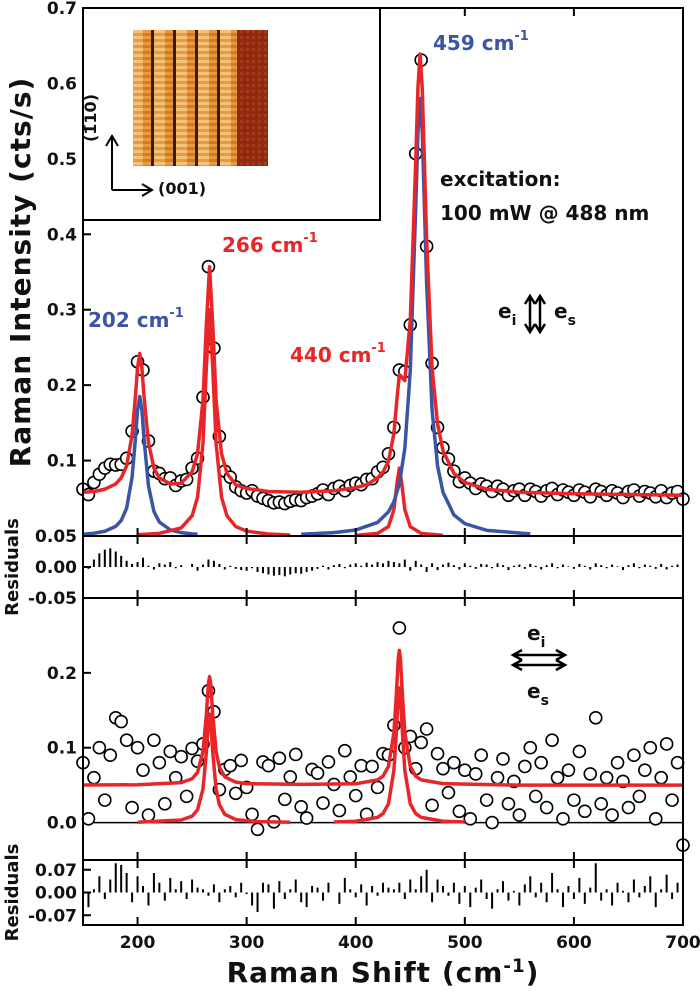 The width and height of the screenshot is (700, 997). I want to click on annotation-text: excitation:, so click(500, 179).